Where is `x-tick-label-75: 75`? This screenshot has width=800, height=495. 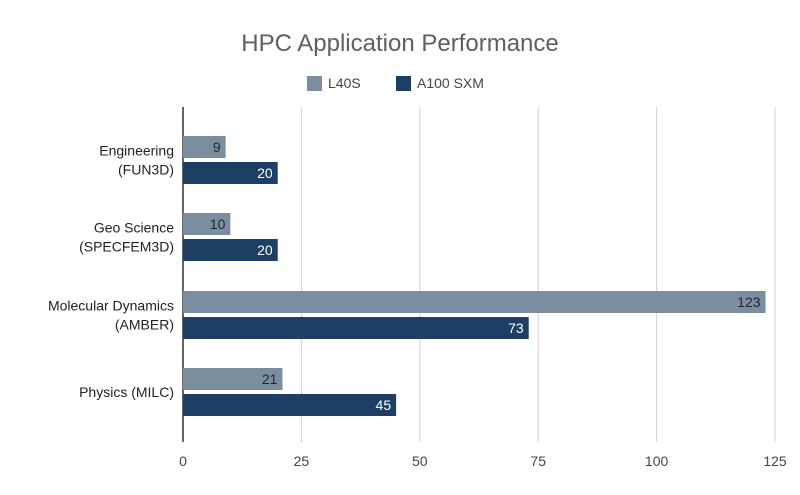
x-tick-label-75: 75 is located at coordinates (538, 461).